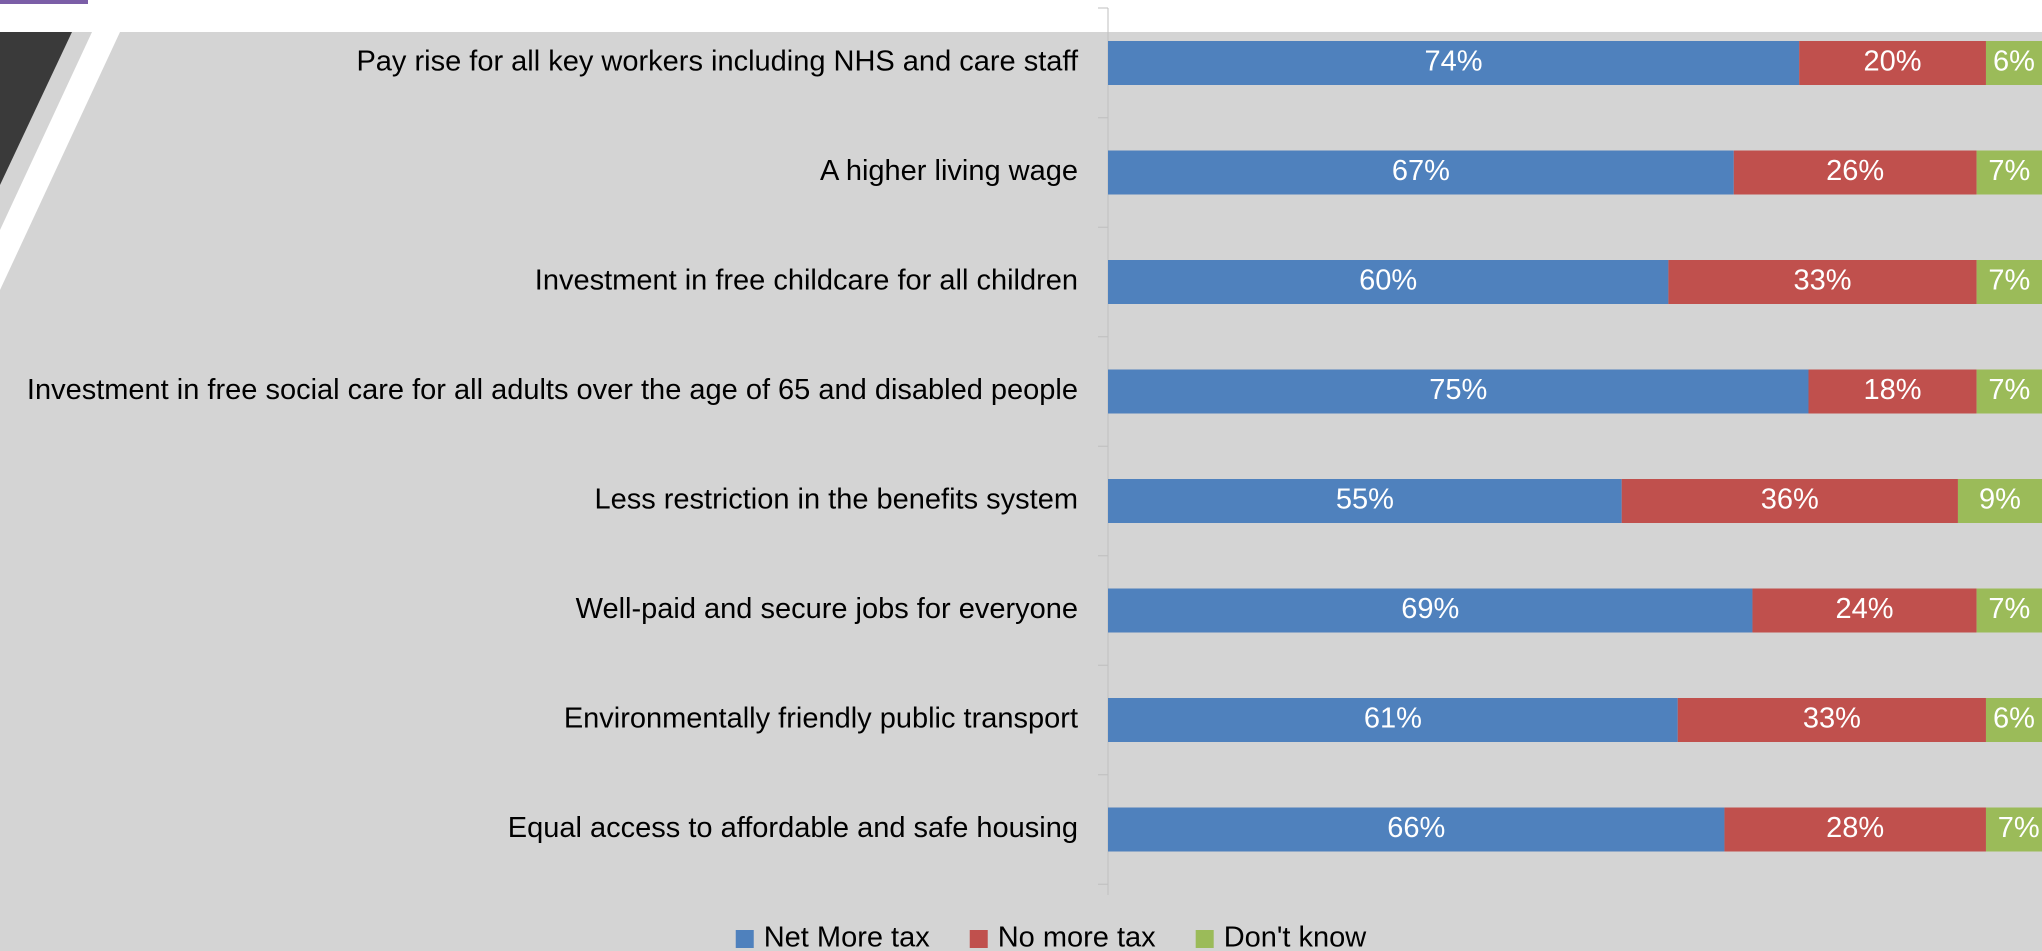 The height and width of the screenshot is (951, 2042). I want to click on data-label: 55%, so click(1365, 500).